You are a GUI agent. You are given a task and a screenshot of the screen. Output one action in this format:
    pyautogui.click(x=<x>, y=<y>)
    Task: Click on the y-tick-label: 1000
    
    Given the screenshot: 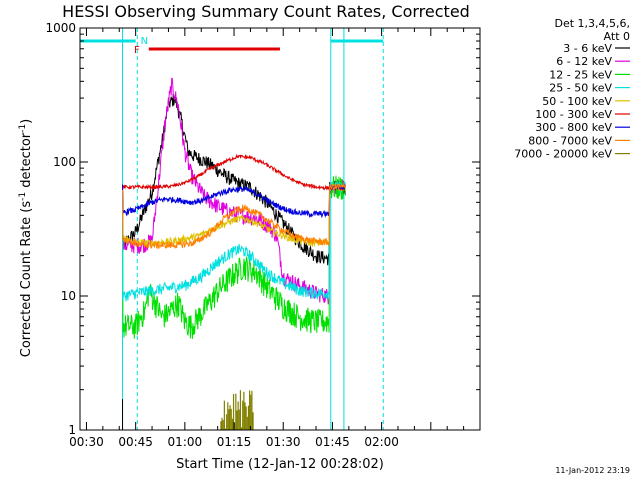 What is the action you would take?
    pyautogui.click(x=60, y=28)
    